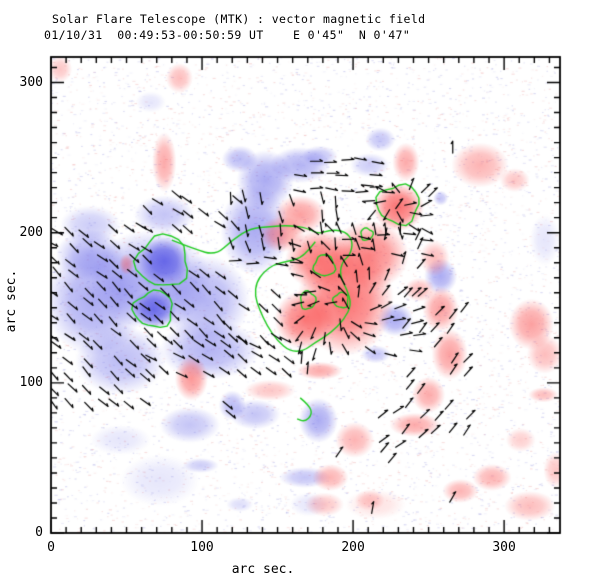 Image resolution: width=612 pixels, height=585 pixels. I want to click on x-tick-label: 0, so click(51, 547).